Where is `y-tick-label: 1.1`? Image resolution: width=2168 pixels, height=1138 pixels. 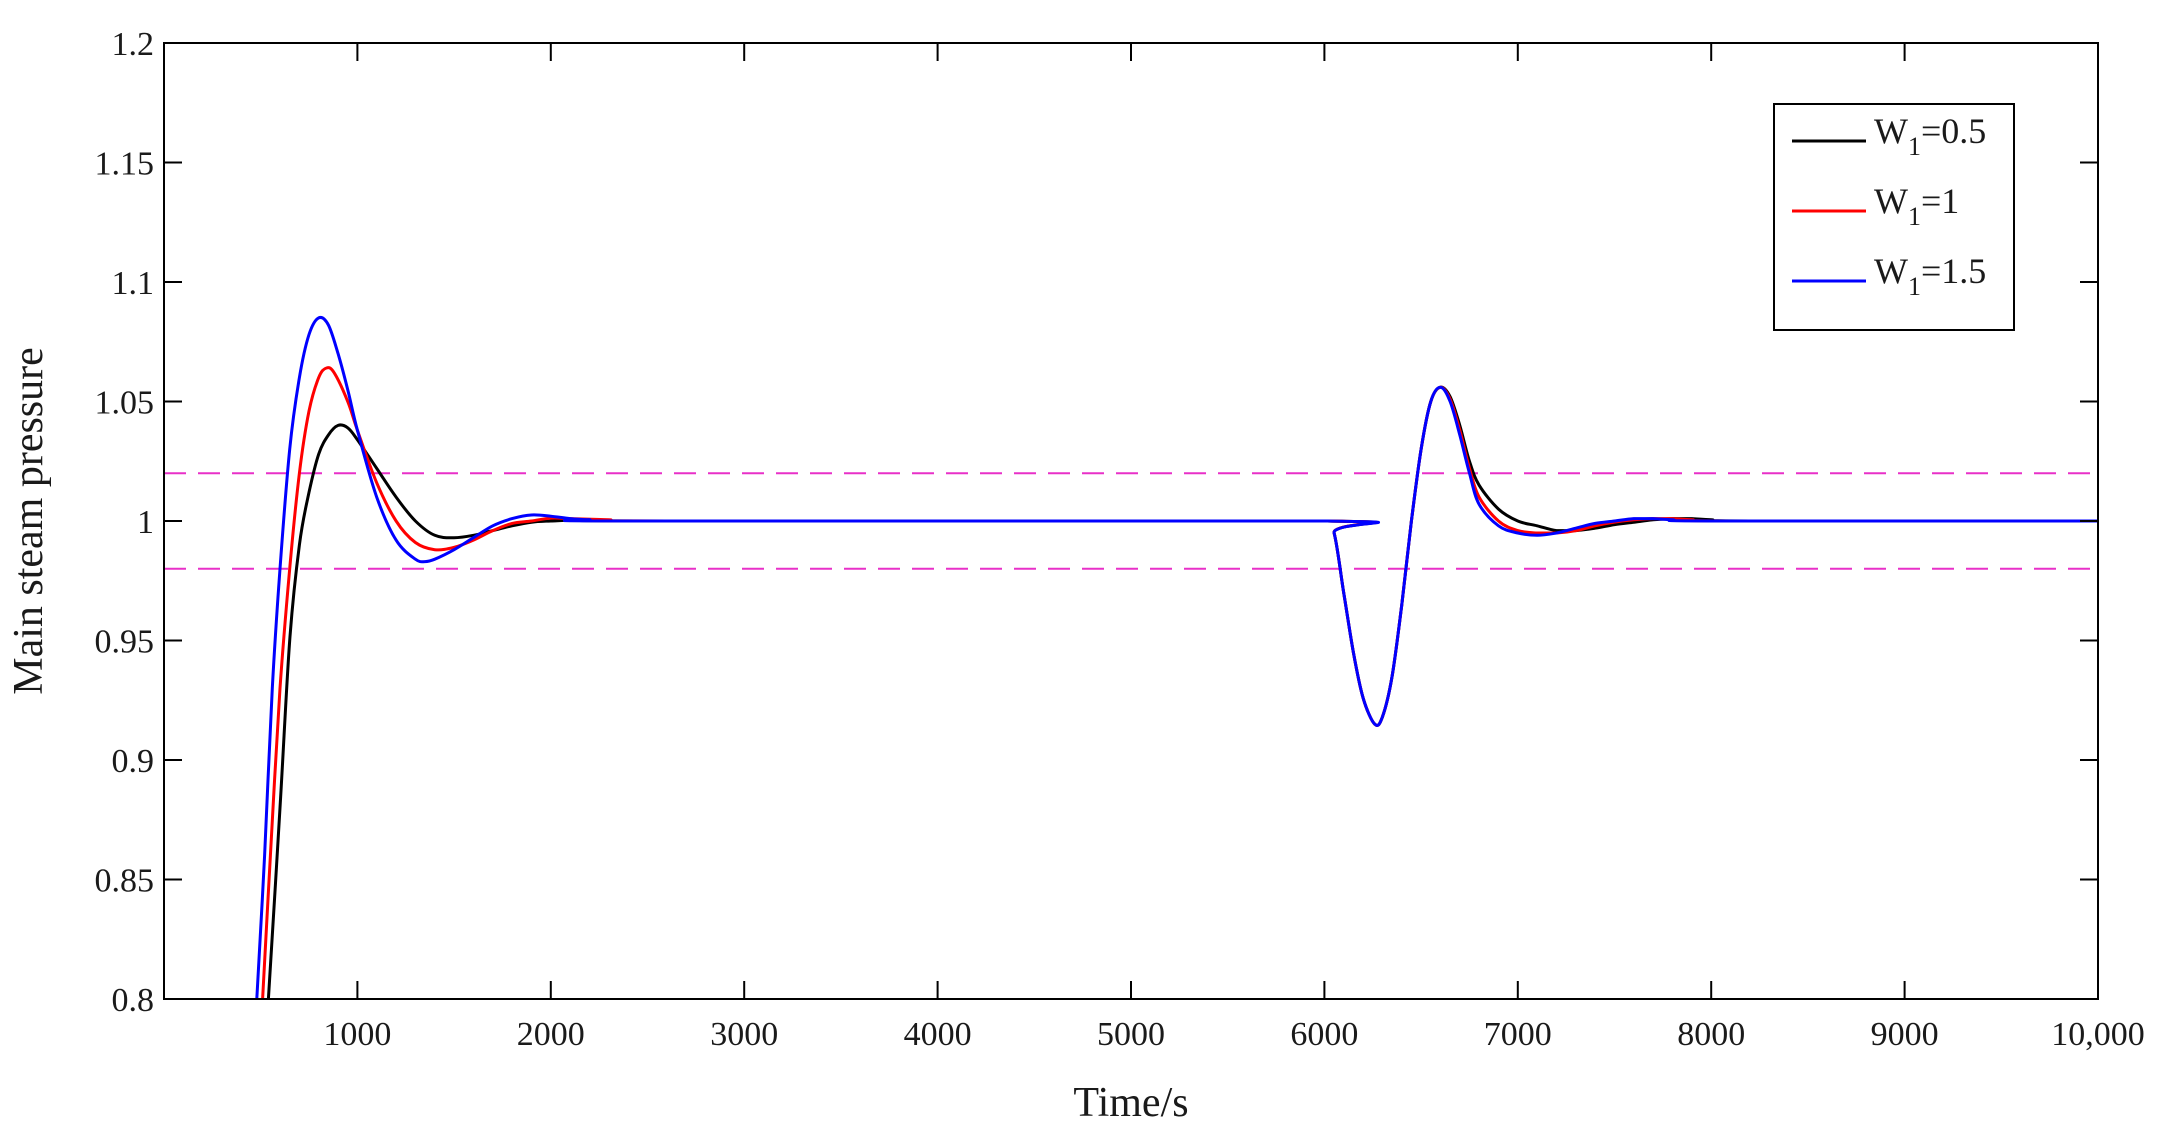 y-tick-label: 1.1 is located at coordinates (133, 283).